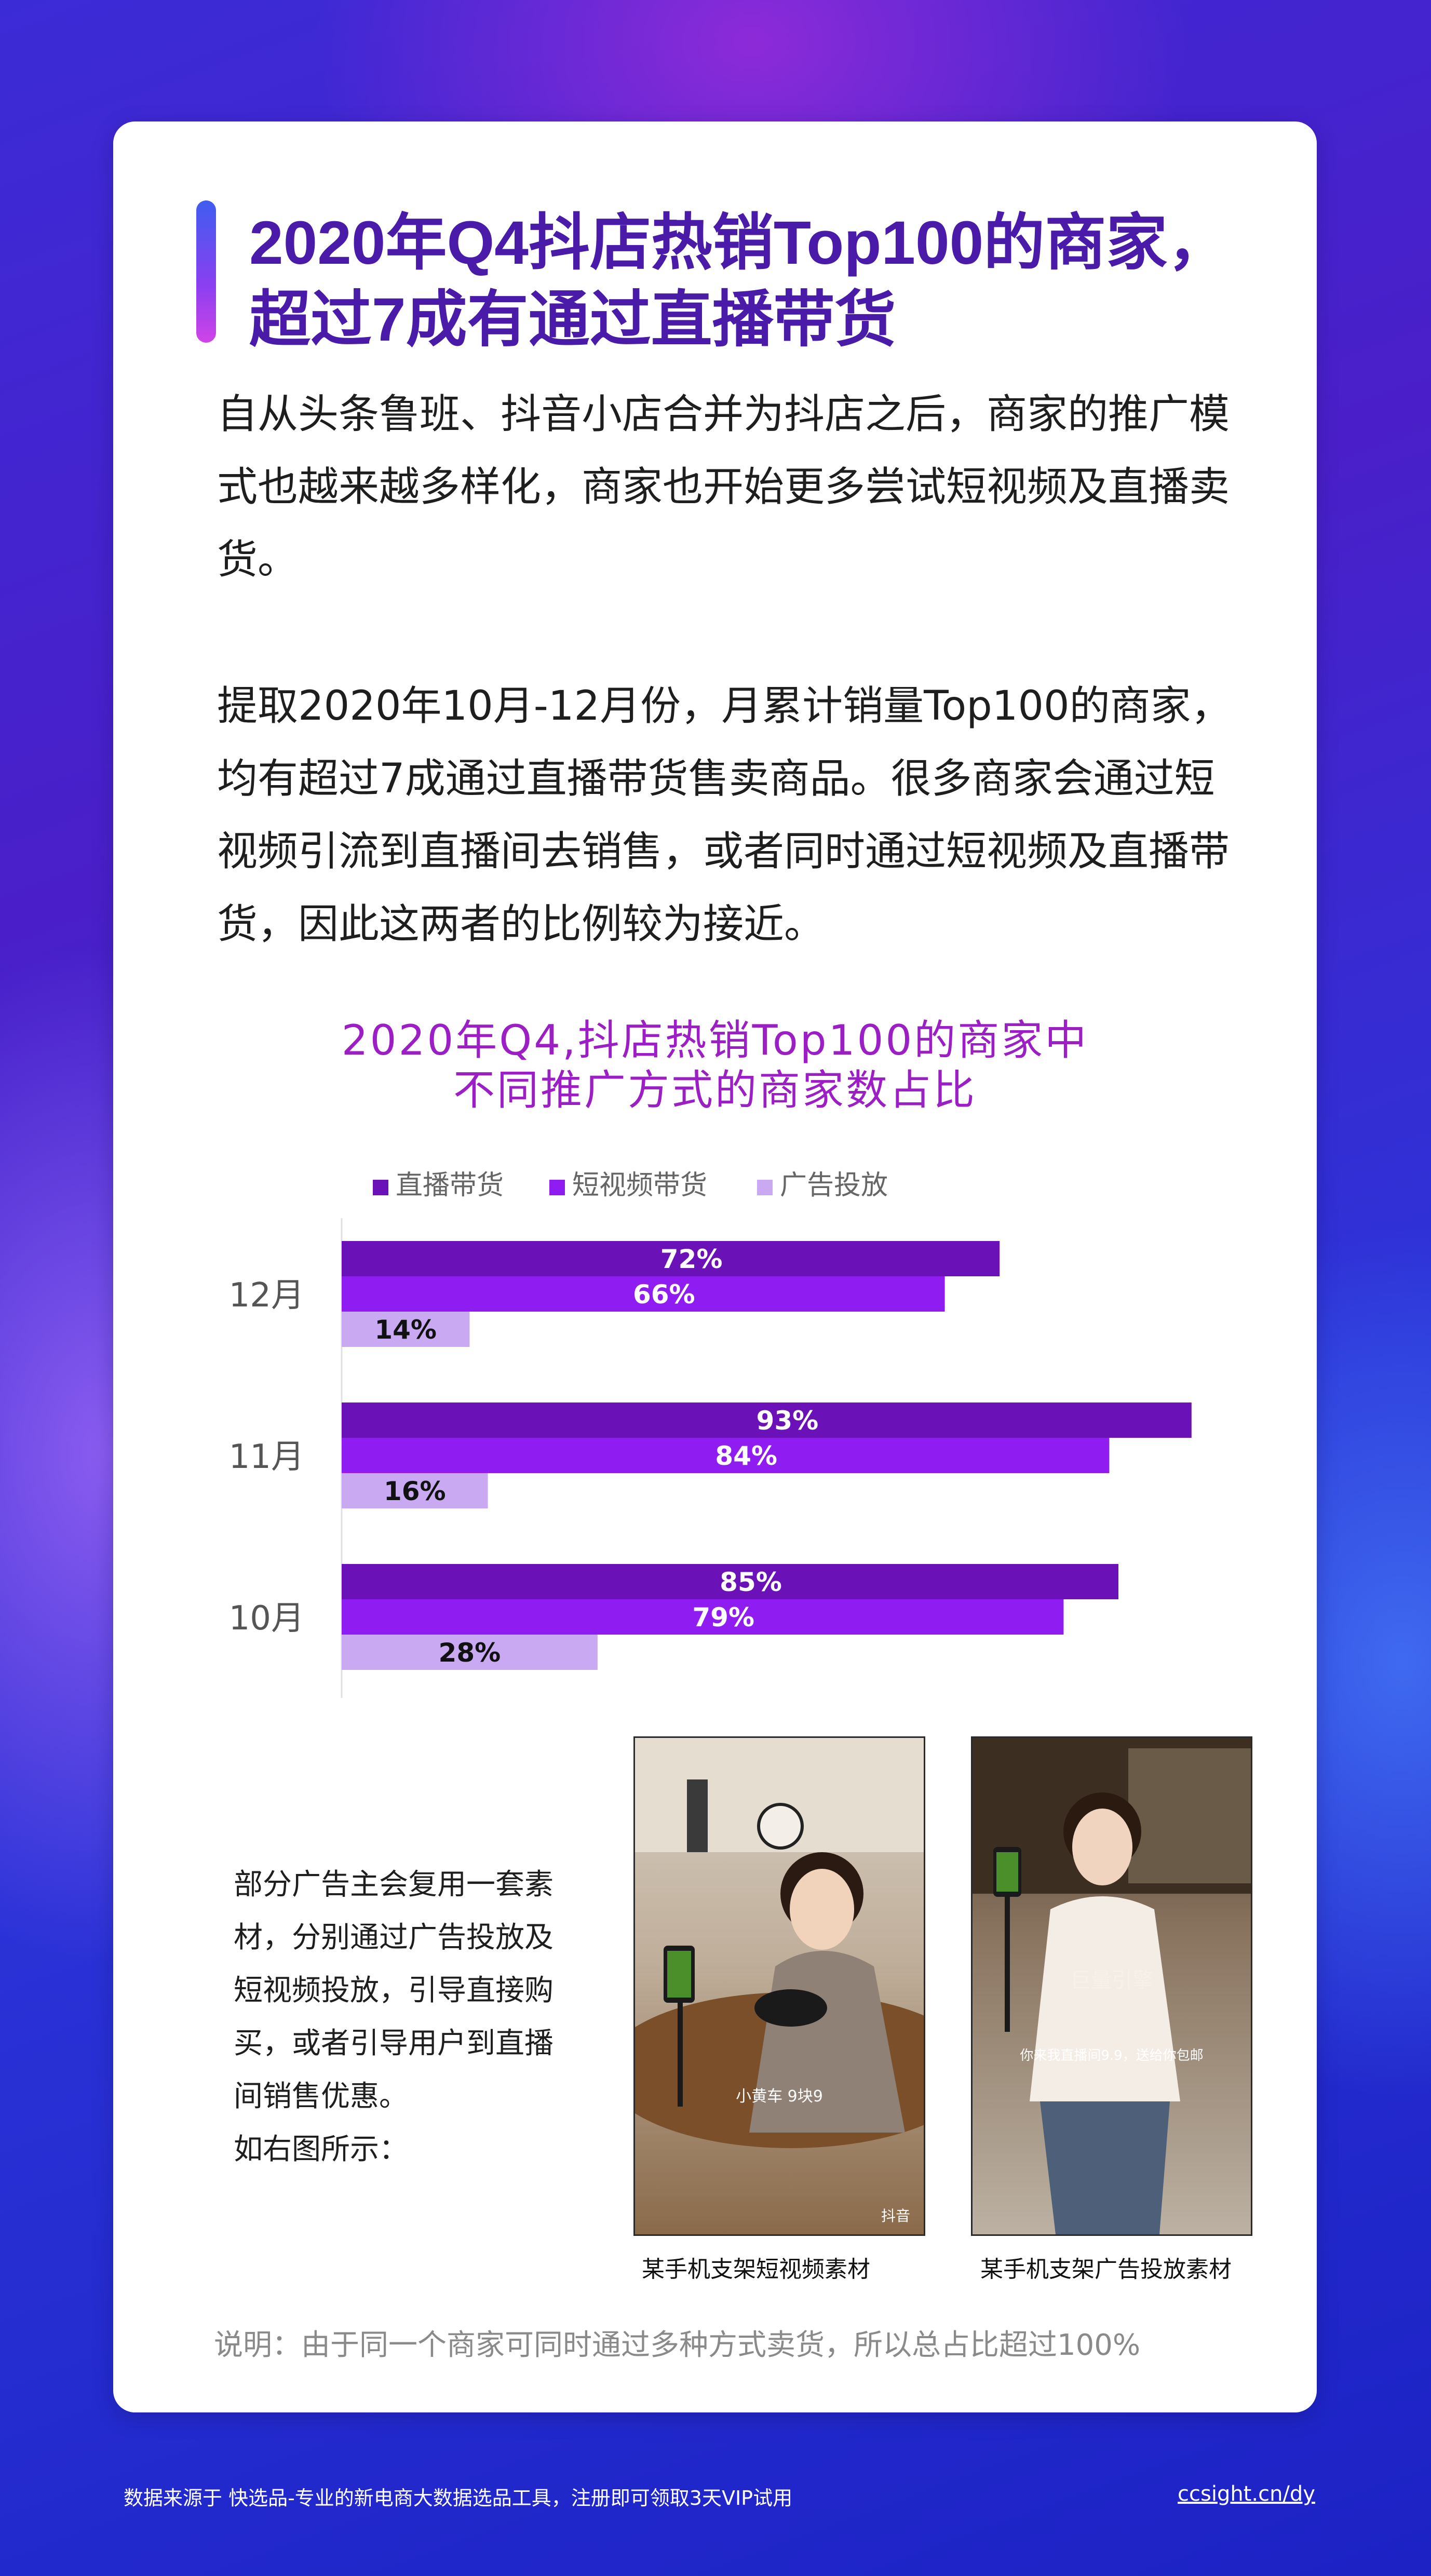  What do you see at coordinates (763, 281) in the screenshot?
I see `page-title: 2020年Q4抖店热销Top100的商家， 超过7成有通过直播带货` at bounding box center [763, 281].